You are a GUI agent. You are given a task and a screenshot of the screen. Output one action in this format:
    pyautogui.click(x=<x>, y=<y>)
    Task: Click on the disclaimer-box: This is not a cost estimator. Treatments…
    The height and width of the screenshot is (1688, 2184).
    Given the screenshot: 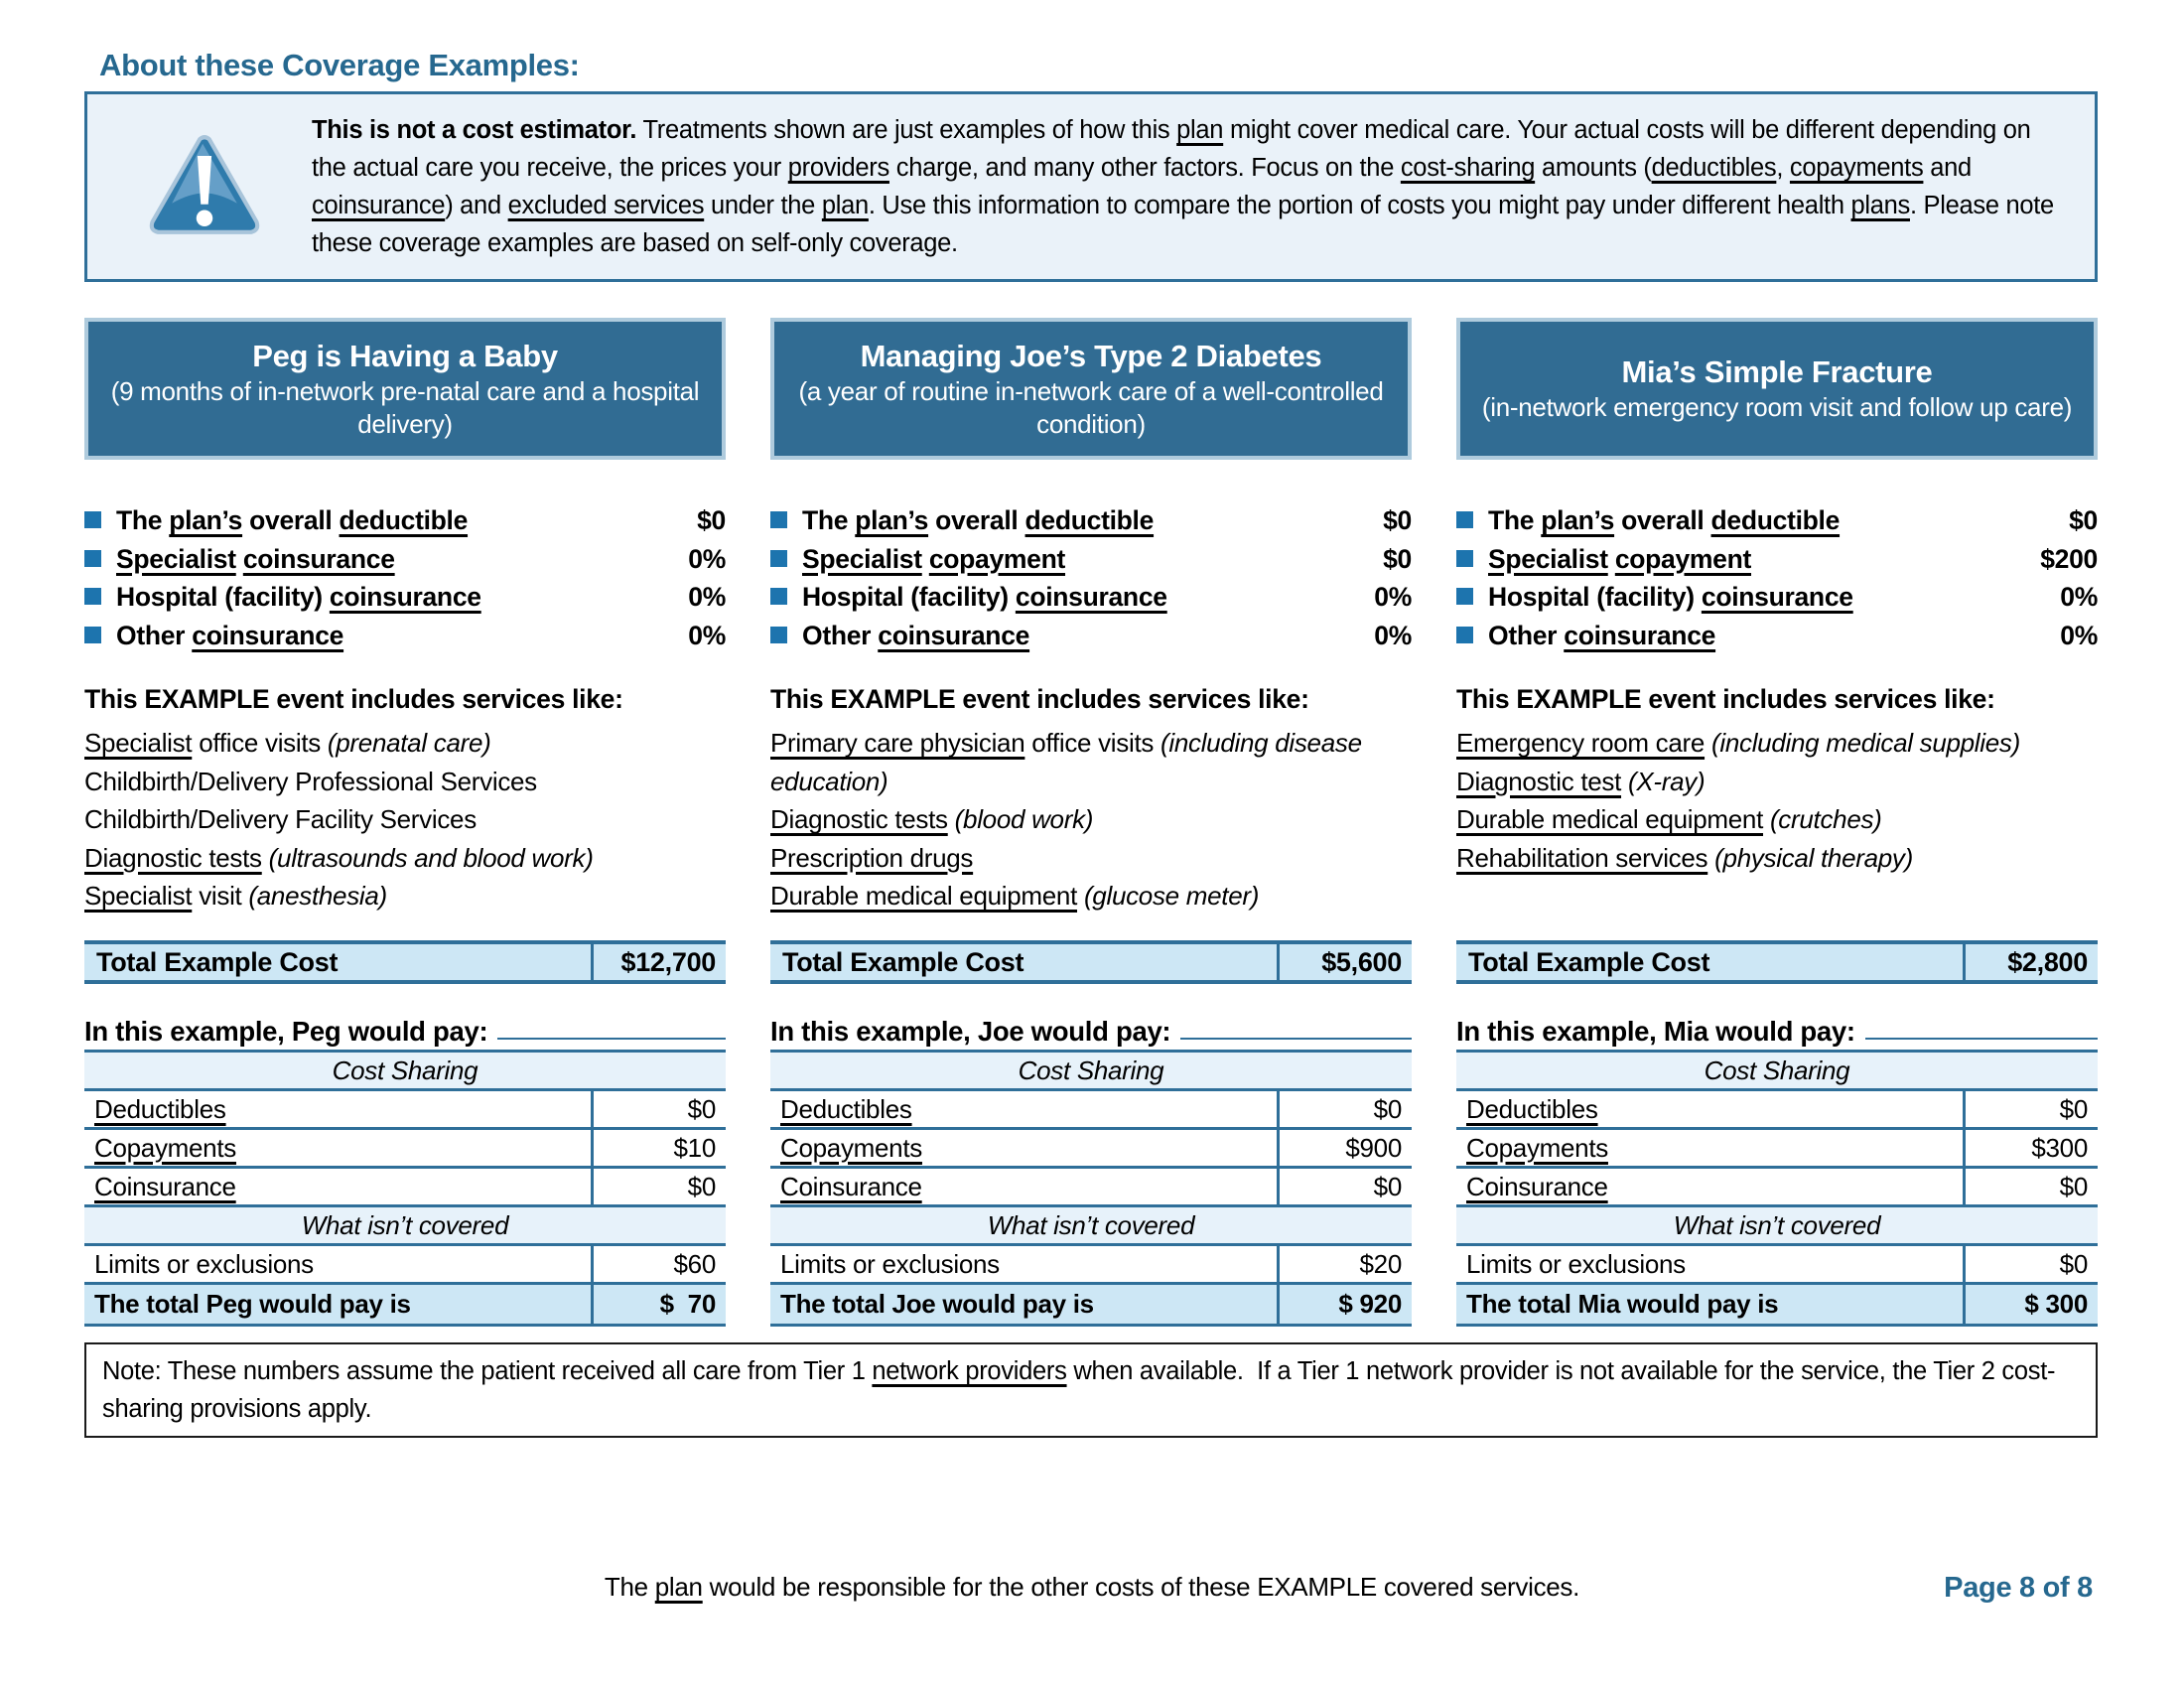 What is the action you would take?
    pyautogui.click(x=1091, y=186)
    